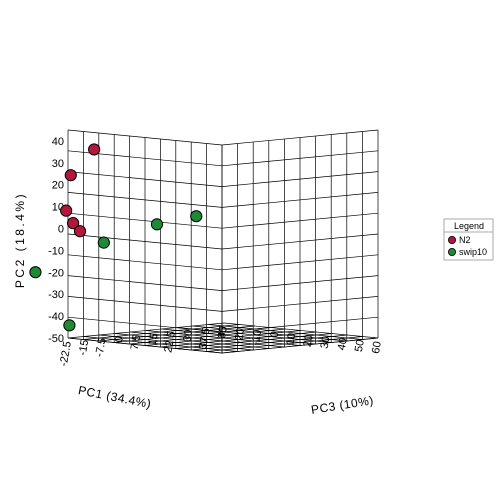 This screenshot has height=480, width=500. What do you see at coordinates (473, 252) in the screenshot?
I see `legend-label-swip10: swip10` at bounding box center [473, 252].